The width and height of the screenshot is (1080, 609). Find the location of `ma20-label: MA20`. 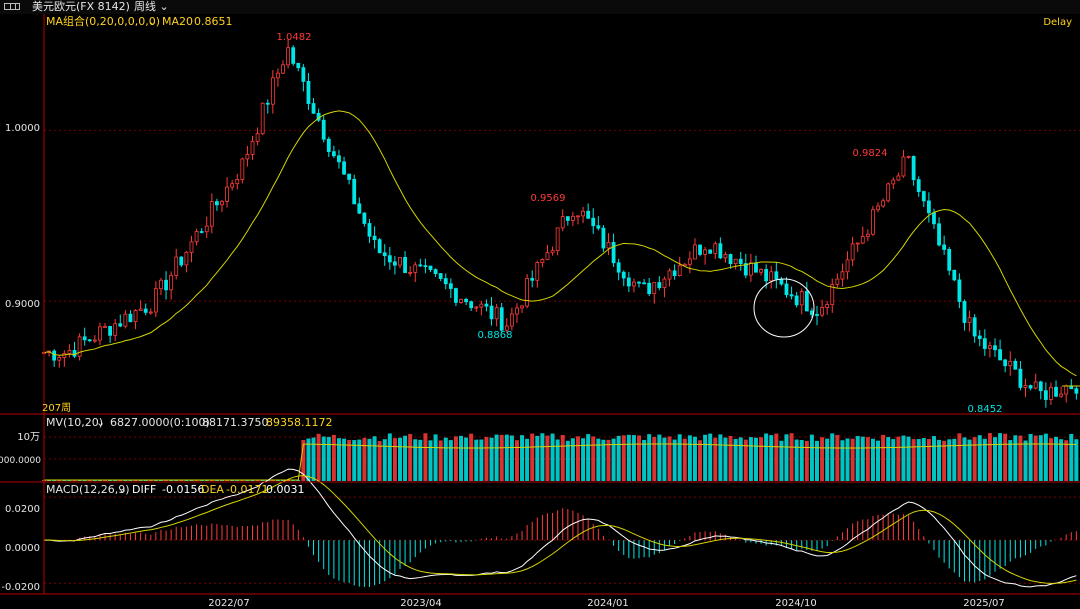

ma20-label: MA20 is located at coordinates (177, 21).